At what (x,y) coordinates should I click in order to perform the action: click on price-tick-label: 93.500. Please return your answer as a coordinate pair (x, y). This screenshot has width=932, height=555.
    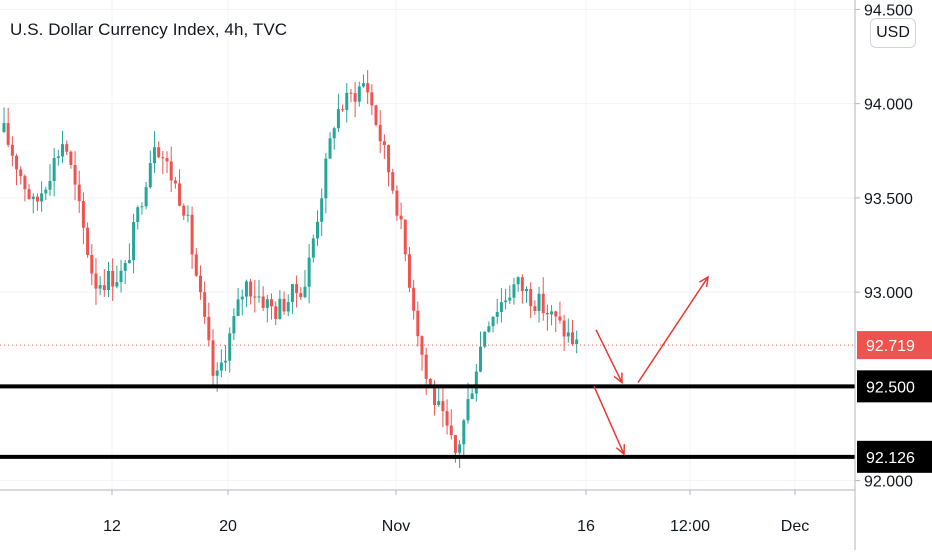
    Looking at the image, I should click on (888, 199).